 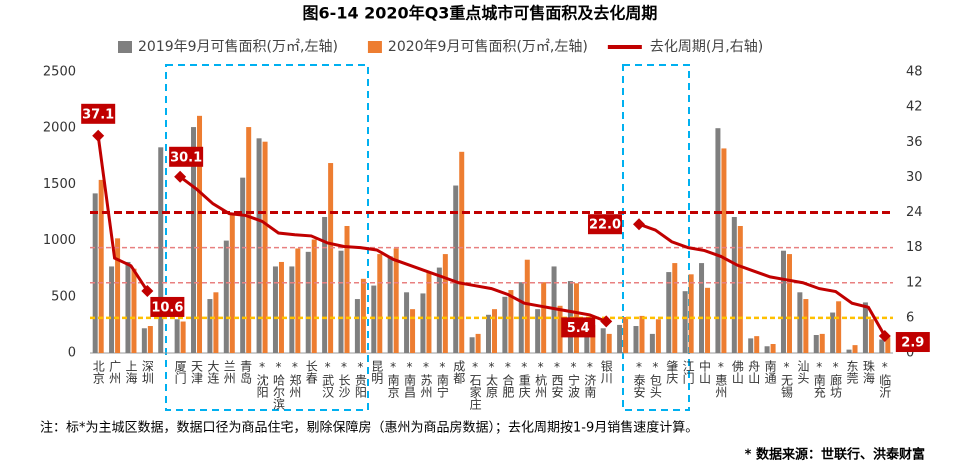 I want to click on data-label: 10.6, so click(x=167, y=307).